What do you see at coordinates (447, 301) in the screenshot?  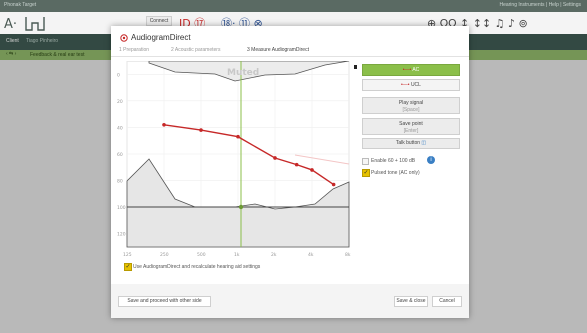 I see `cancel-button: Cancel` at bounding box center [447, 301].